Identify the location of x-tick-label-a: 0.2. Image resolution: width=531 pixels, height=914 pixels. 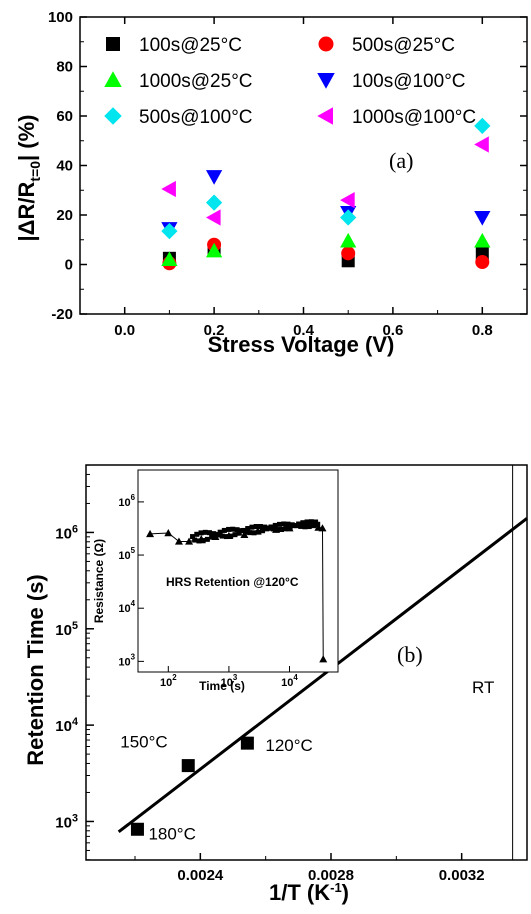
(214, 330).